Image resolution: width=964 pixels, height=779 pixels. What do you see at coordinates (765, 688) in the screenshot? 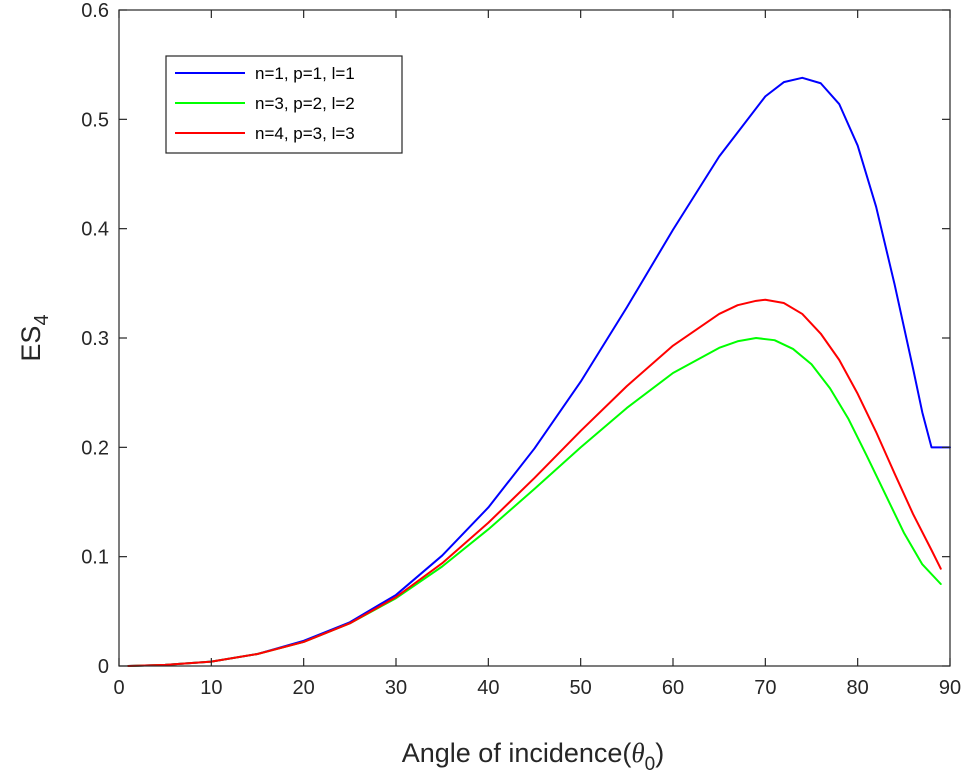
I see `x-tick-label-7: 70` at bounding box center [765, 688].